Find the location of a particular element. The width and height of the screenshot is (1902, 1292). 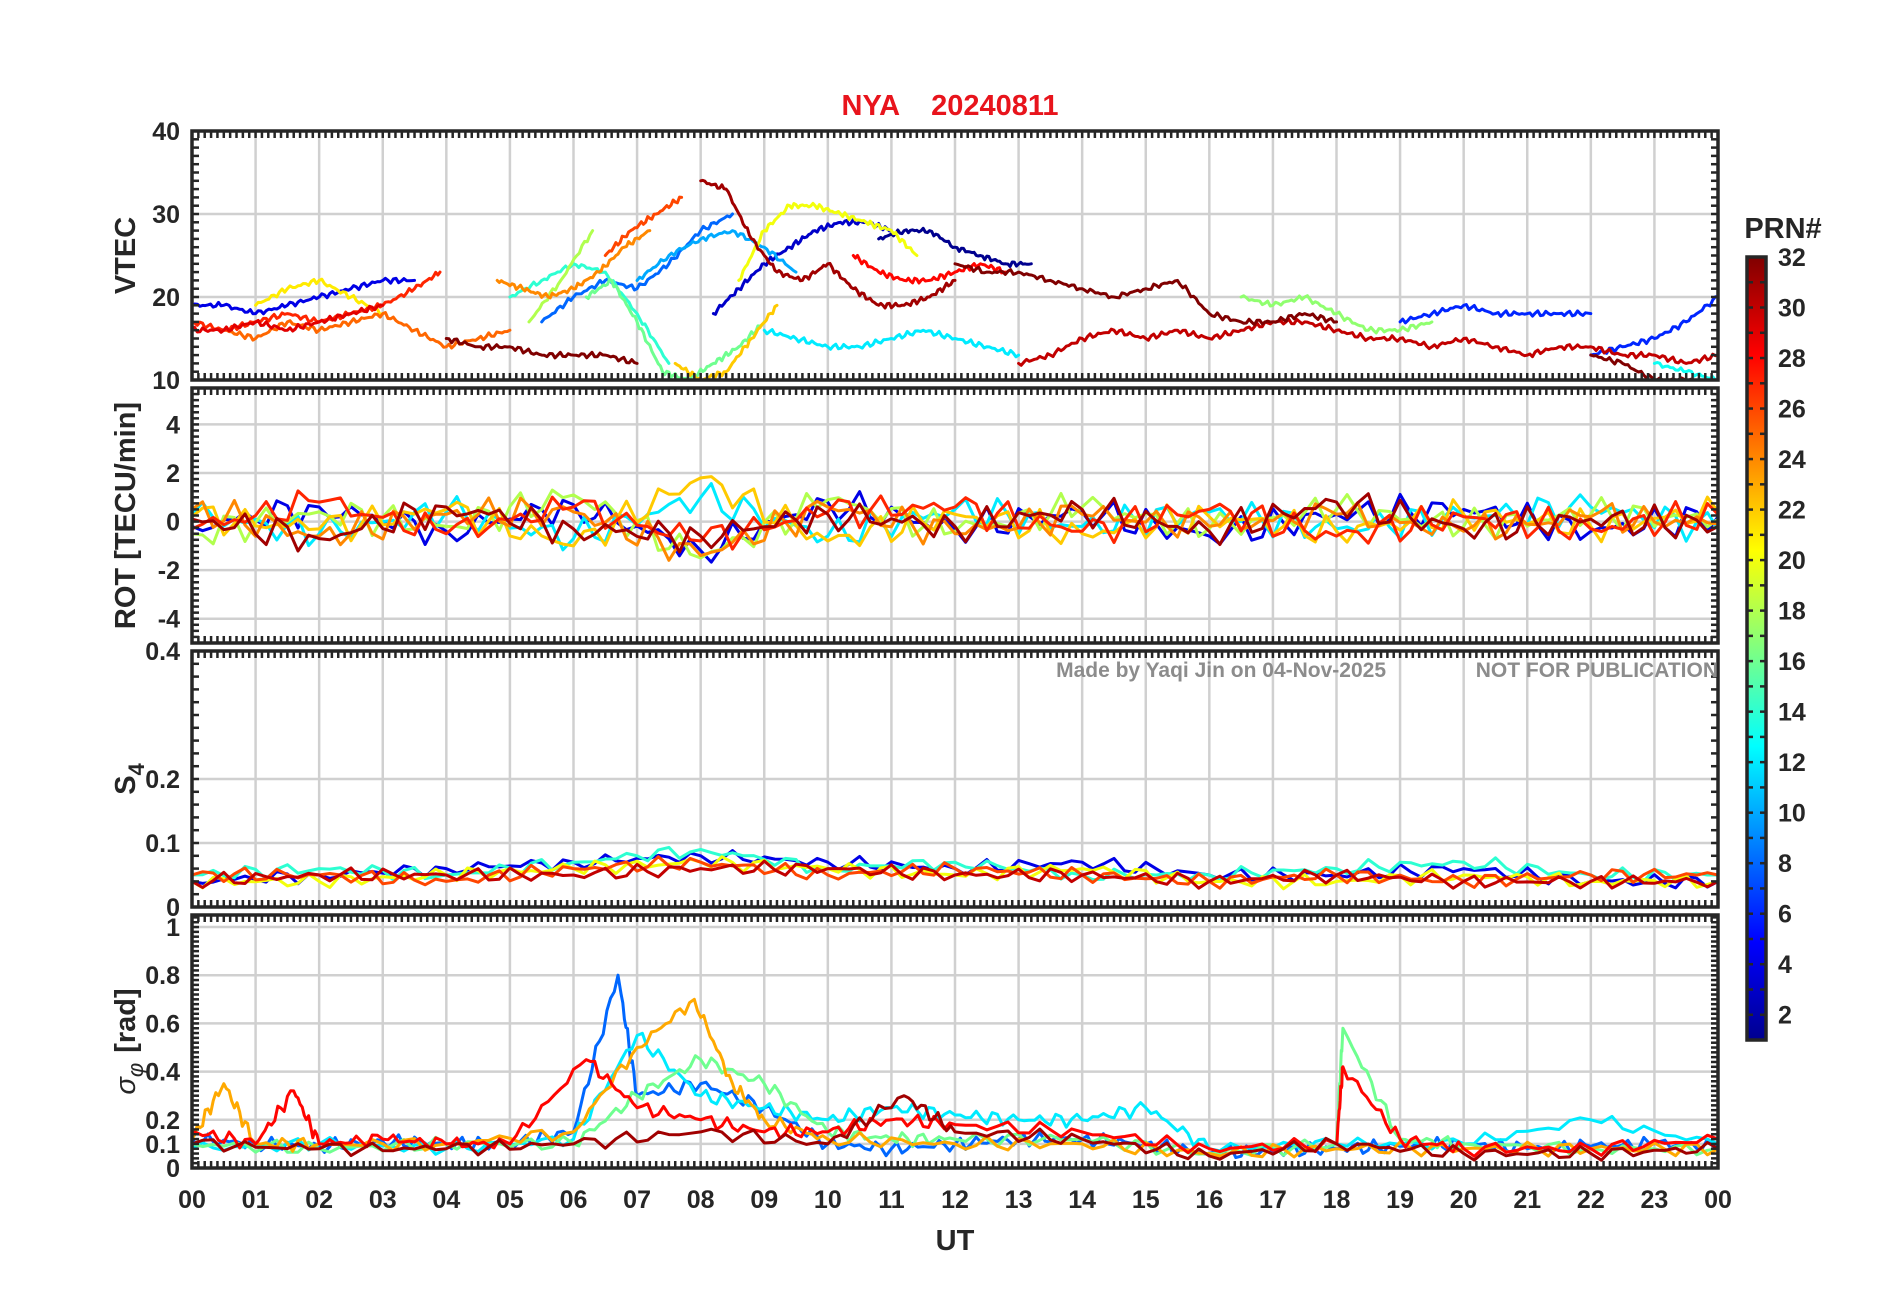

x-tick-label: 23 is located at coordinates (1655, 1200).